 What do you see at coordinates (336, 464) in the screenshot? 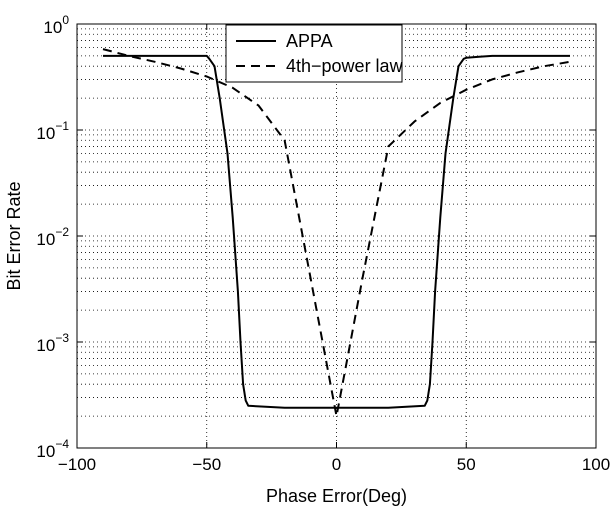
I see `x-tick-label: 0` at bounding box center [336, 464].